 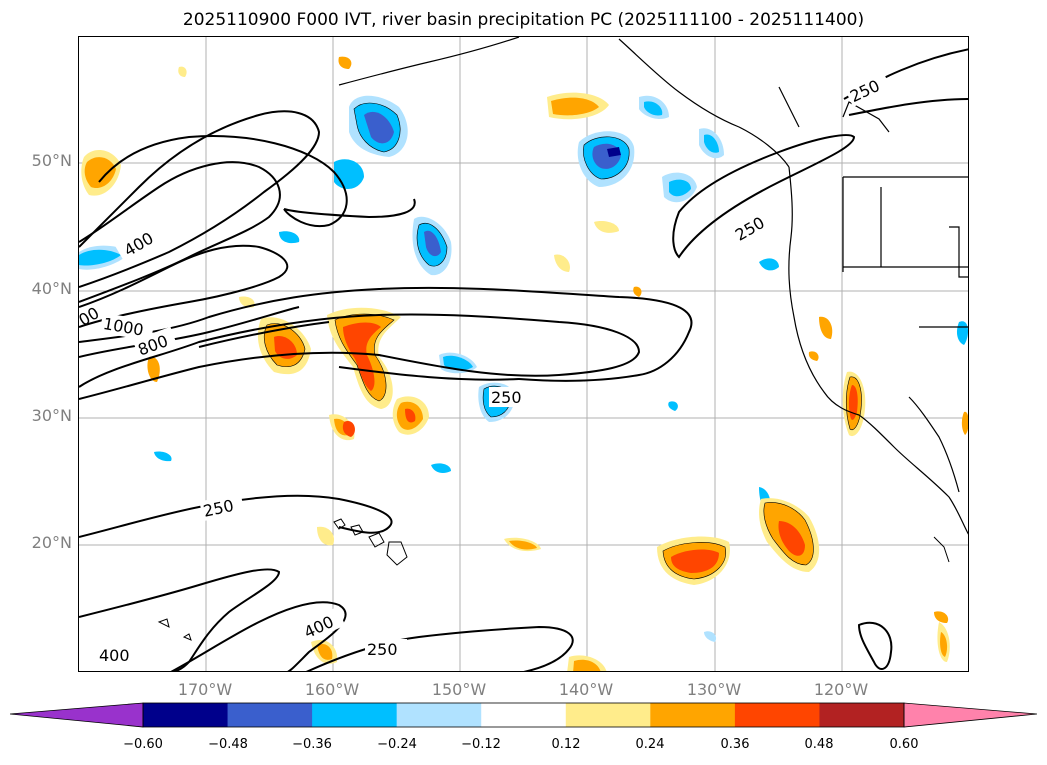 I want to click on colorbar, so click(x=523, y=715).